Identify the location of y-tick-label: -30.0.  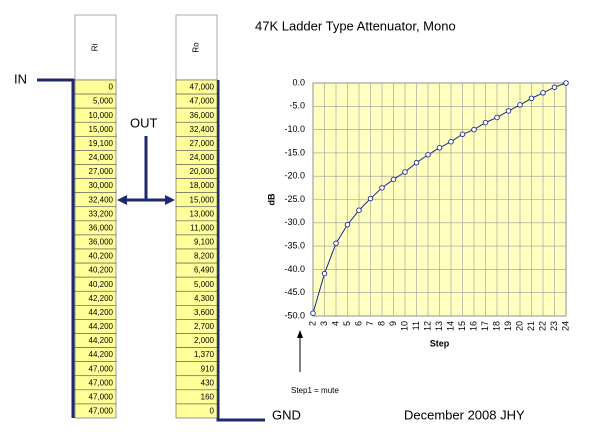
(294, 222).